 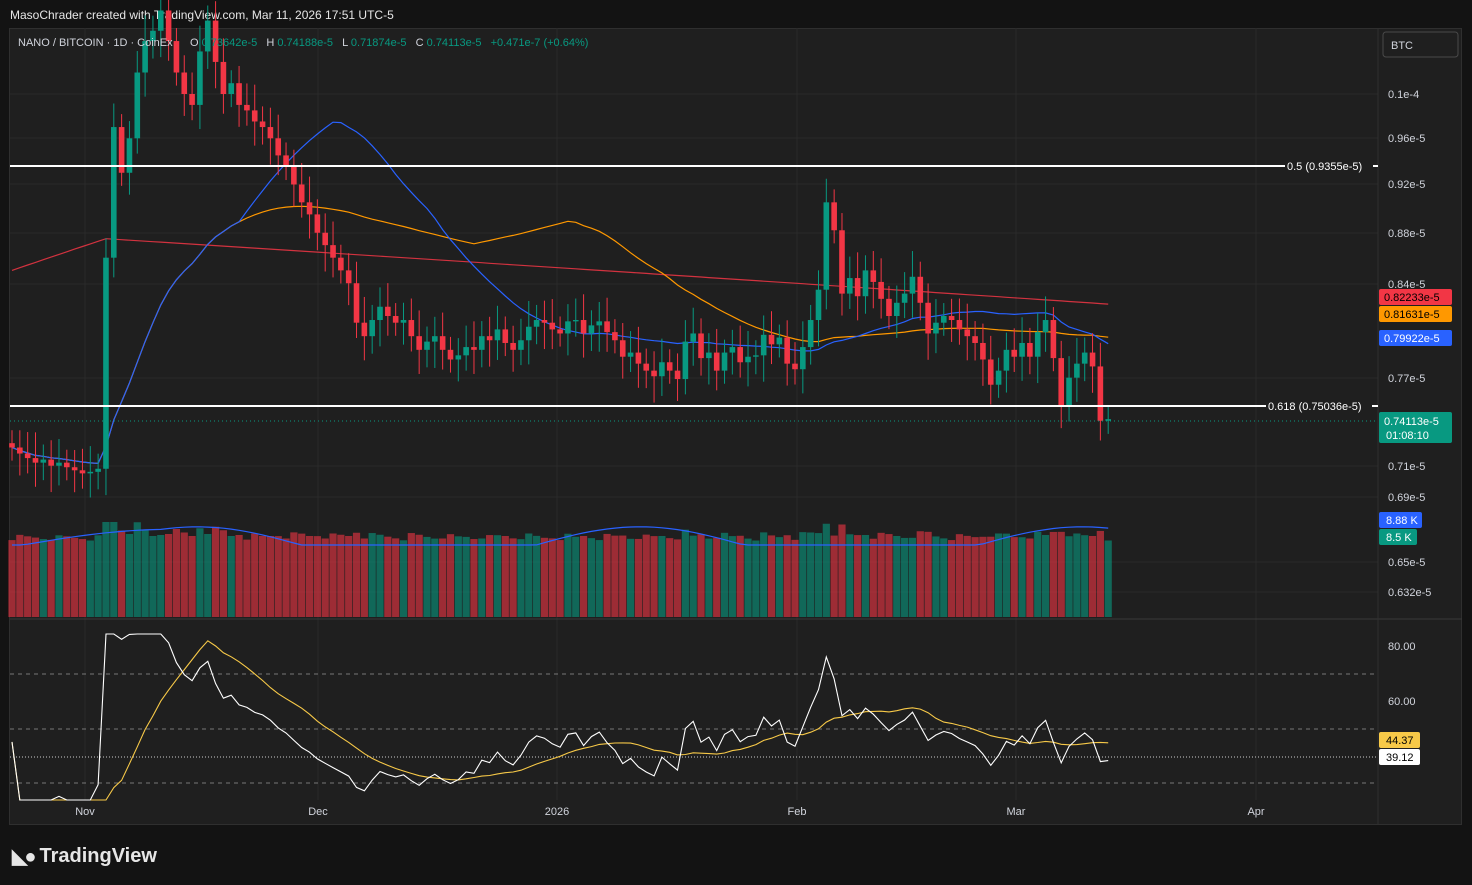 What do you see at coordinates (84, 856) in the screenshot?
I see `tradingview-logo: ◣● TradingView` at bounding box center [84, 856].